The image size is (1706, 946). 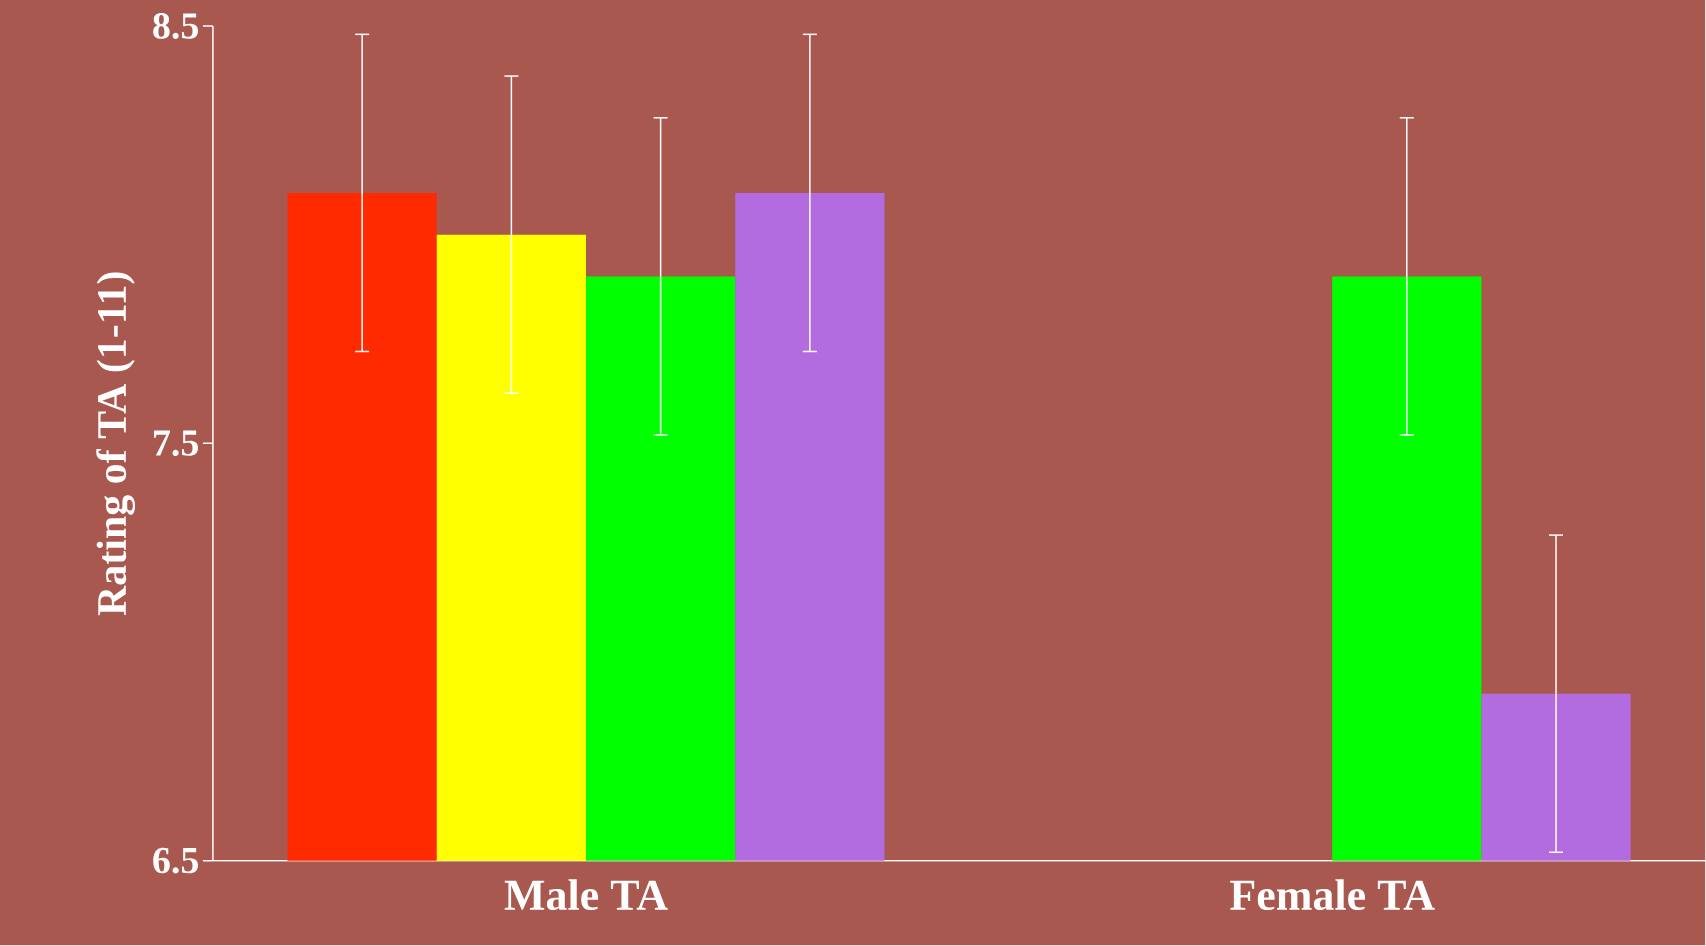 What do you see at coordinates (1332, 895) in the screenshot?
I see `x-tick-label: Female TA` at bounding box center [1332, 895].